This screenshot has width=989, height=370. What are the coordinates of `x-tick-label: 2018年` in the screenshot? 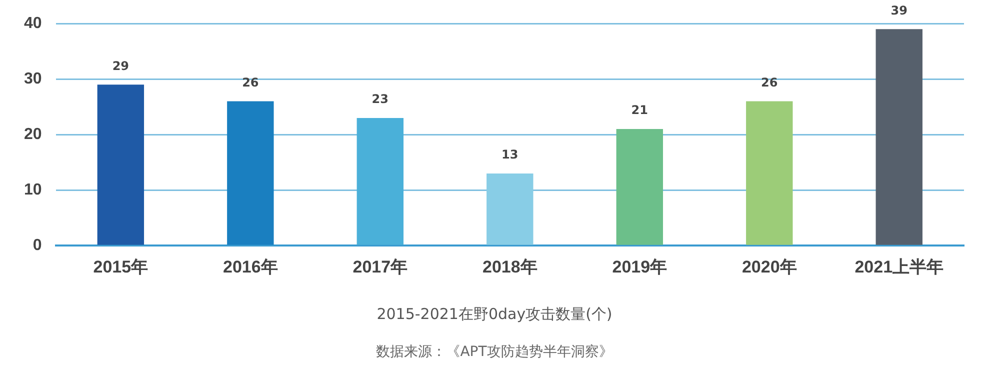 It's located at (510, 266).